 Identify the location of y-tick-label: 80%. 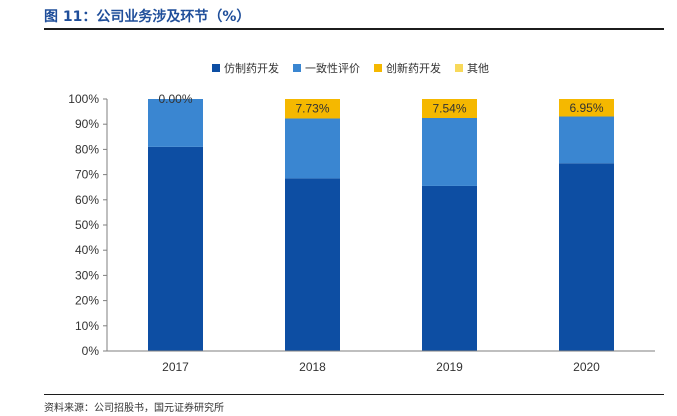
(87, 149).